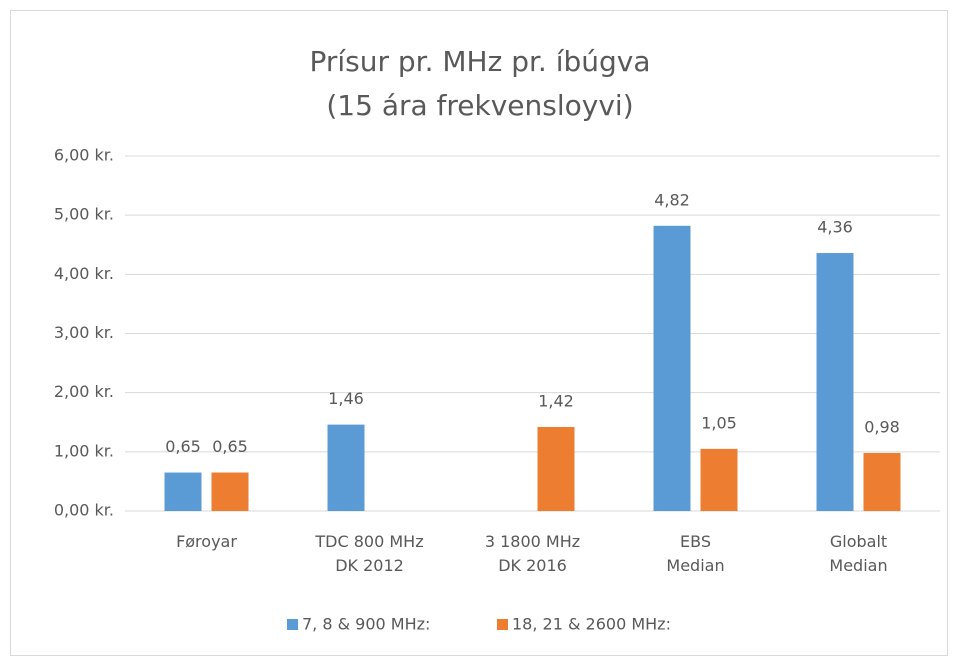 This screenshot has width=960, height=658. I want to click on y-tick-label: 4,00 kr., so click(84, 273).